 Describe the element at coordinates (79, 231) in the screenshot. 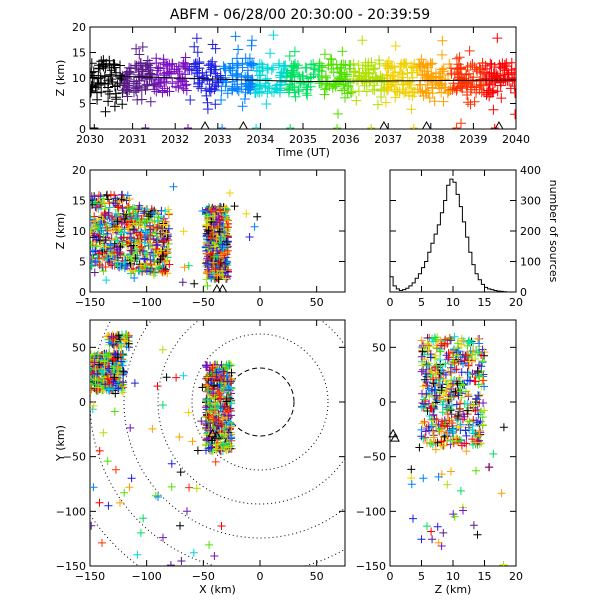

I see `y-tick-label: 10` at that location.